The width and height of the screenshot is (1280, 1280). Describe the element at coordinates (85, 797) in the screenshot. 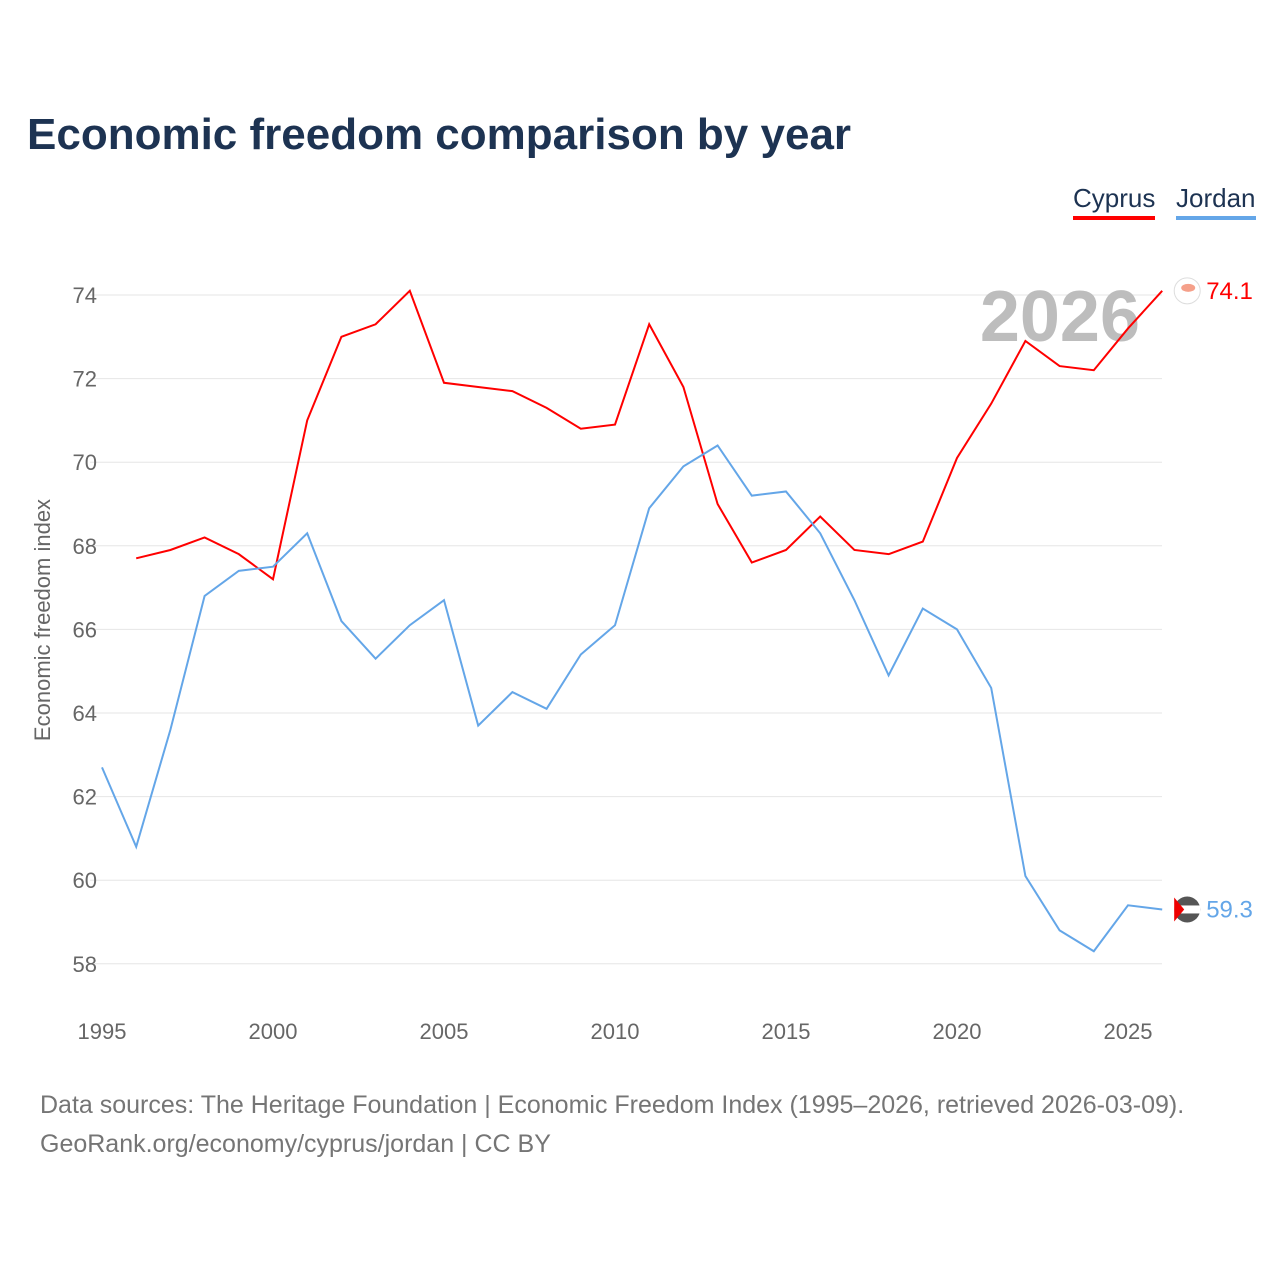

I see `y-tick-label: 62` at that location.